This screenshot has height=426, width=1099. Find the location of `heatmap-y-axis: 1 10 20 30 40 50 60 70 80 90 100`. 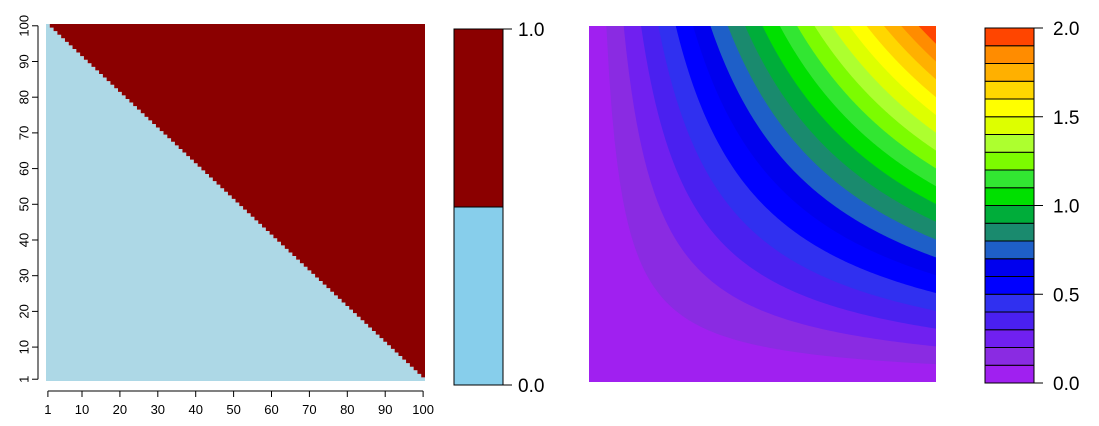

heatmap-y-axis: 1 10 20 30 40 50 60 70 80 90 100 is located at coordinates (27, 199).